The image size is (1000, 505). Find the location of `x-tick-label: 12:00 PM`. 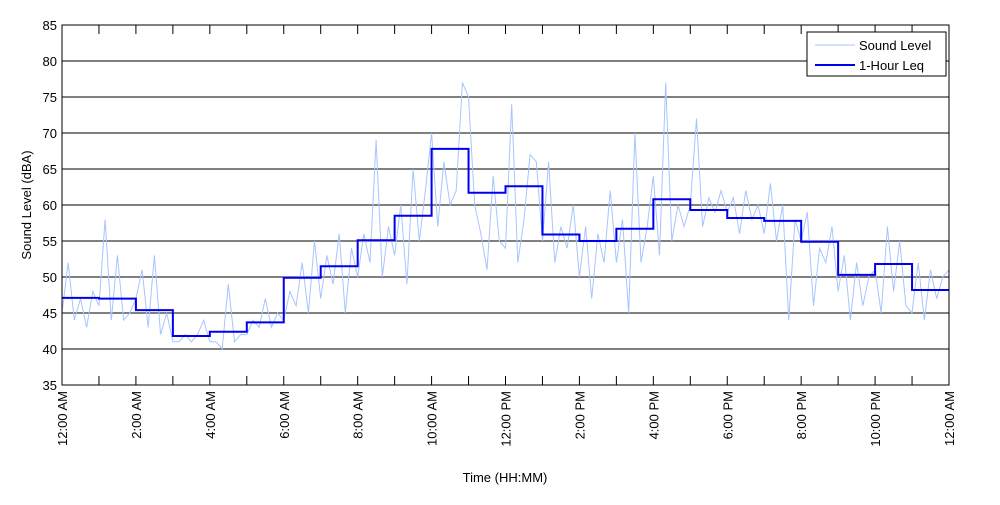

x-tick-label: 12:00 PM is located at coordinates (506, 419).